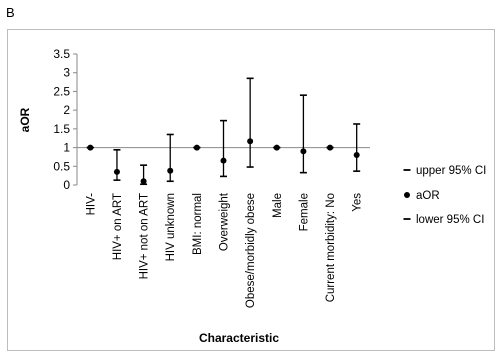  I want to click on legend-label: lower 95% CI, so click(450, 220).